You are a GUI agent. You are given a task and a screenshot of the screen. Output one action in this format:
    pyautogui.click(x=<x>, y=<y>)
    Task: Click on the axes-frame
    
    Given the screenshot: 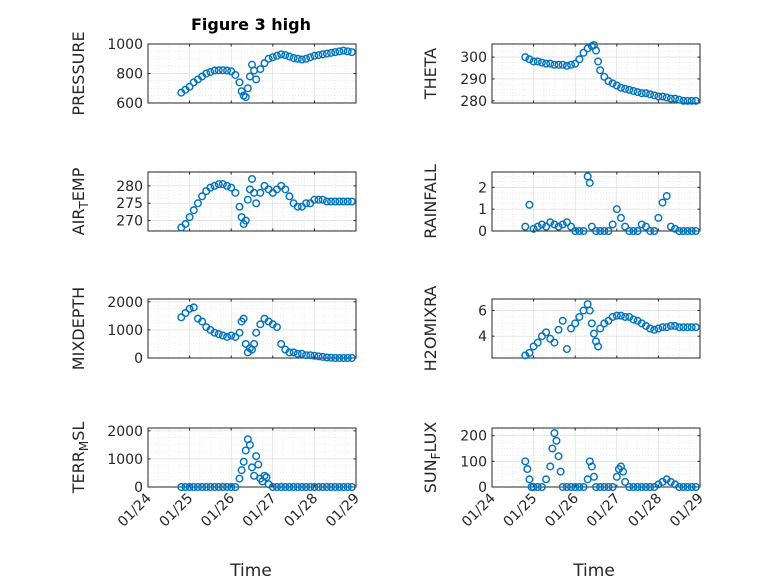 What is the action you would take?
    pyautogui.click(x=596, y=201)
    